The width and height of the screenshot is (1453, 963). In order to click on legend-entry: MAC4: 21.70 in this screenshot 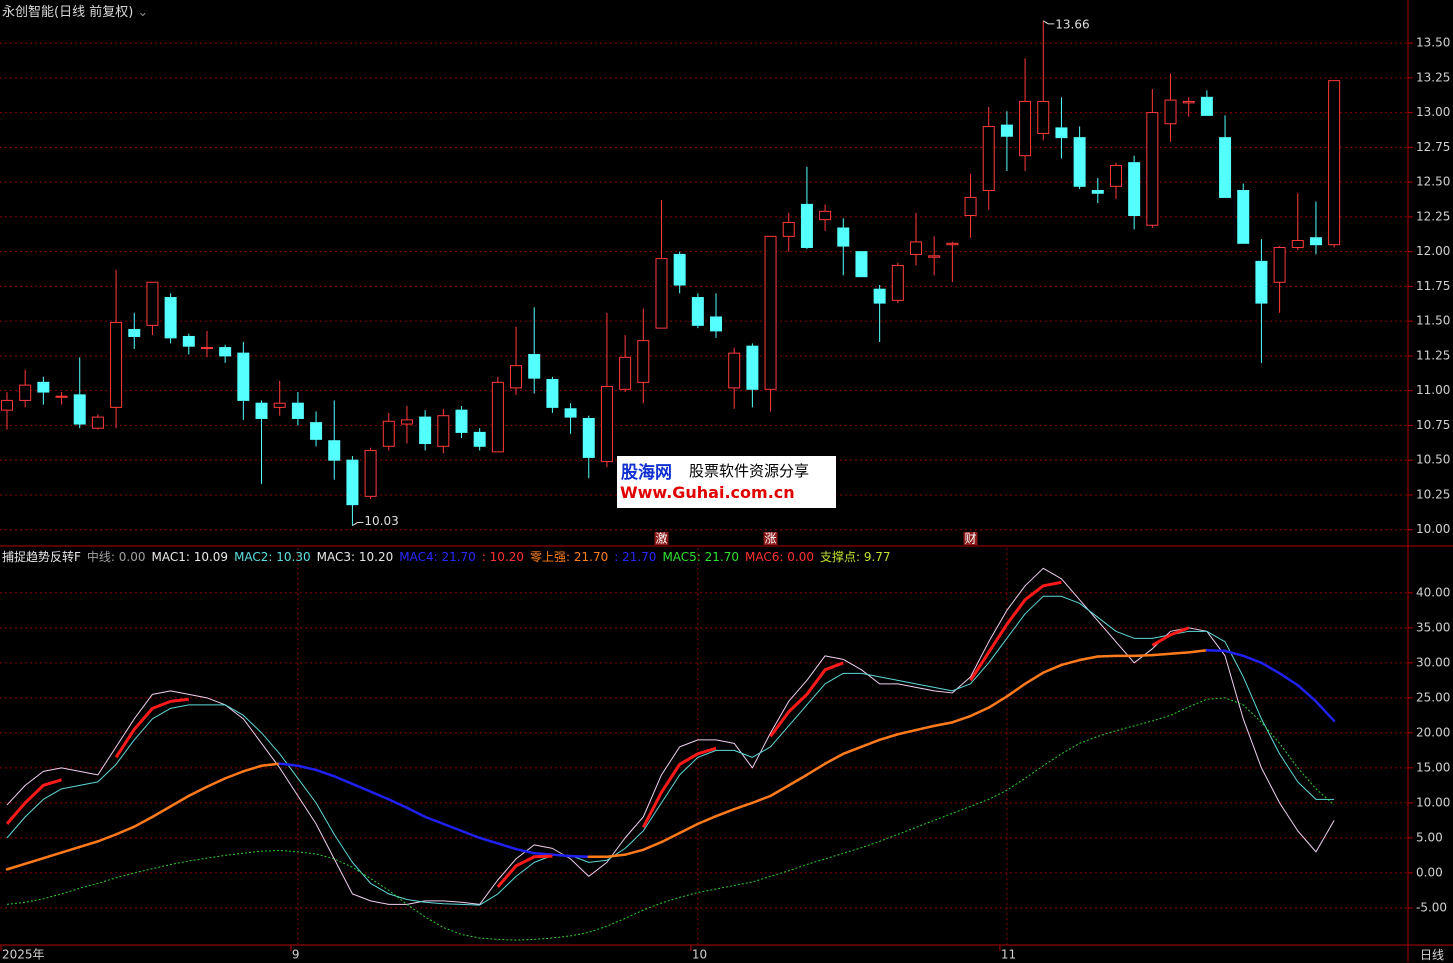, I will do `click(437, 557)`.